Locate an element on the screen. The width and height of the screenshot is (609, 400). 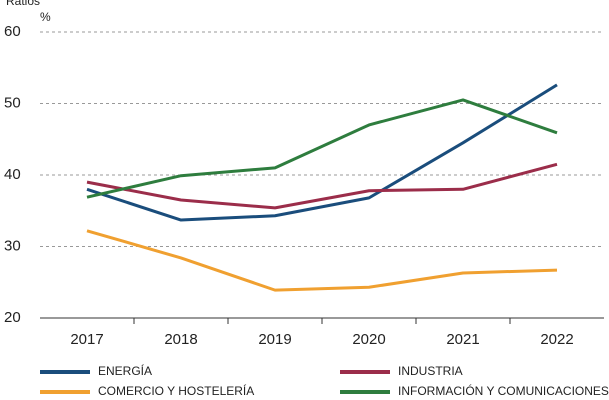
legend-label: ENERGÍA is located at coordinates (125, 370).